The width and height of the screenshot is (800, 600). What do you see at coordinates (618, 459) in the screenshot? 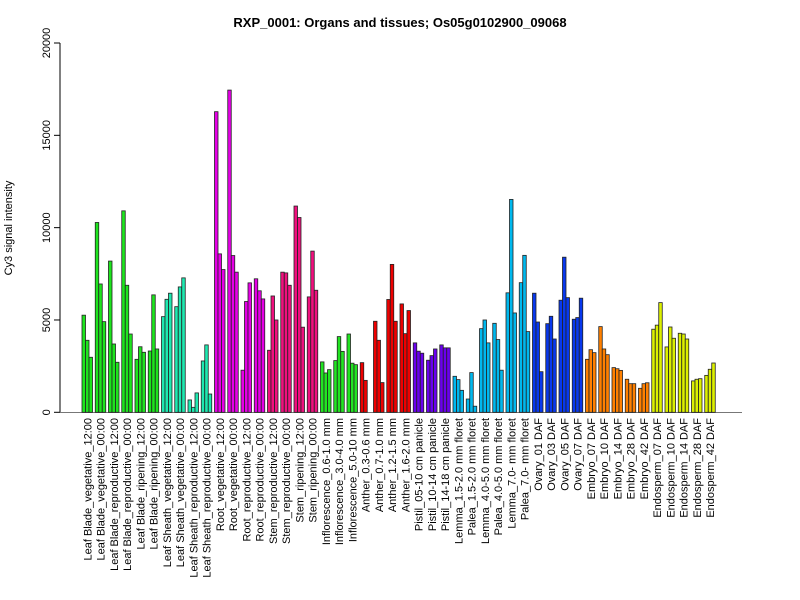
I see `x-tick-label: Embryo_14 DAF` at bounding box center [618, 459].